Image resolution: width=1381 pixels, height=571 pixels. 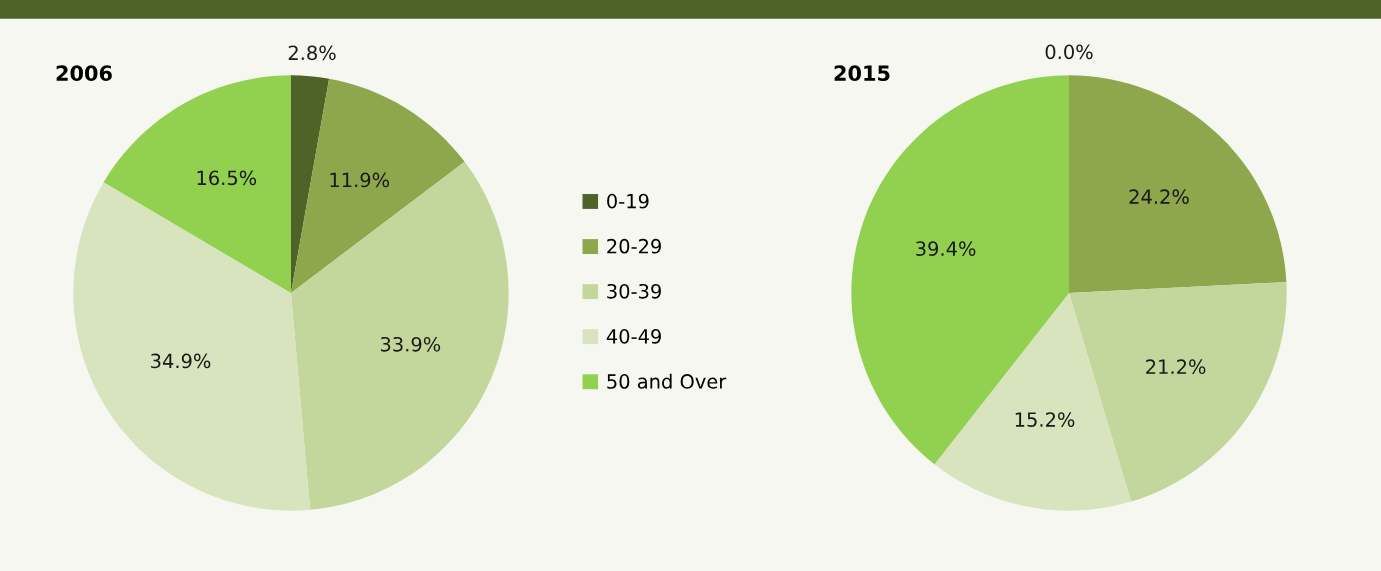 I want to click on text: 2006, so click(x=84, y=73).